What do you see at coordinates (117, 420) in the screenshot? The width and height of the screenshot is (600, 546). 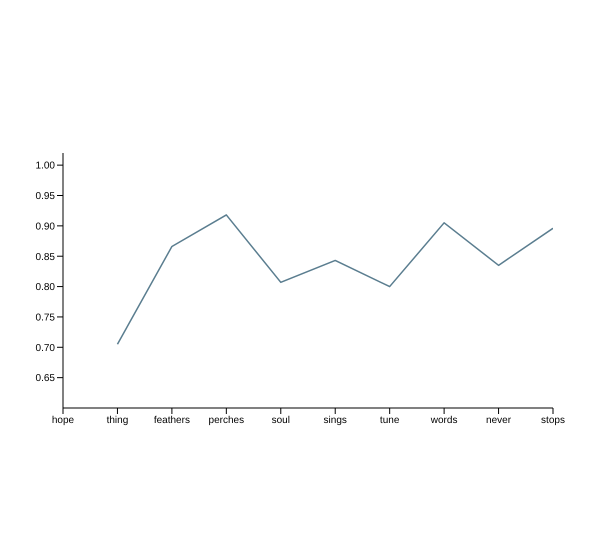 I see `x-tick-label: thing` at bounding box center [117, 420].